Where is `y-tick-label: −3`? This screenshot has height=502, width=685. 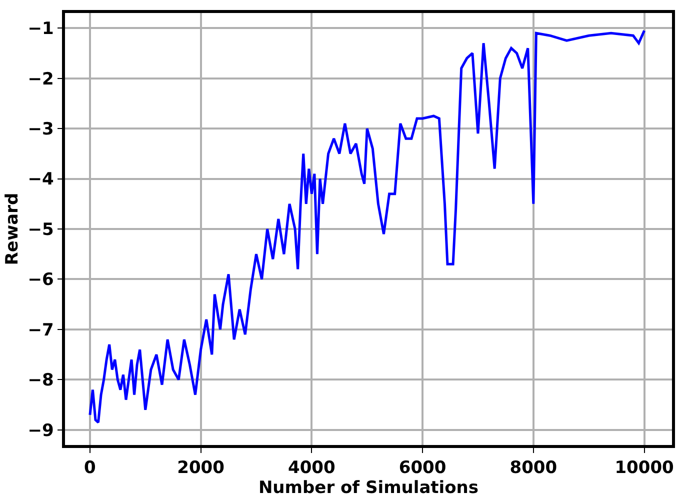
y-tick-label: −3 is located at coordinates (41, 129).